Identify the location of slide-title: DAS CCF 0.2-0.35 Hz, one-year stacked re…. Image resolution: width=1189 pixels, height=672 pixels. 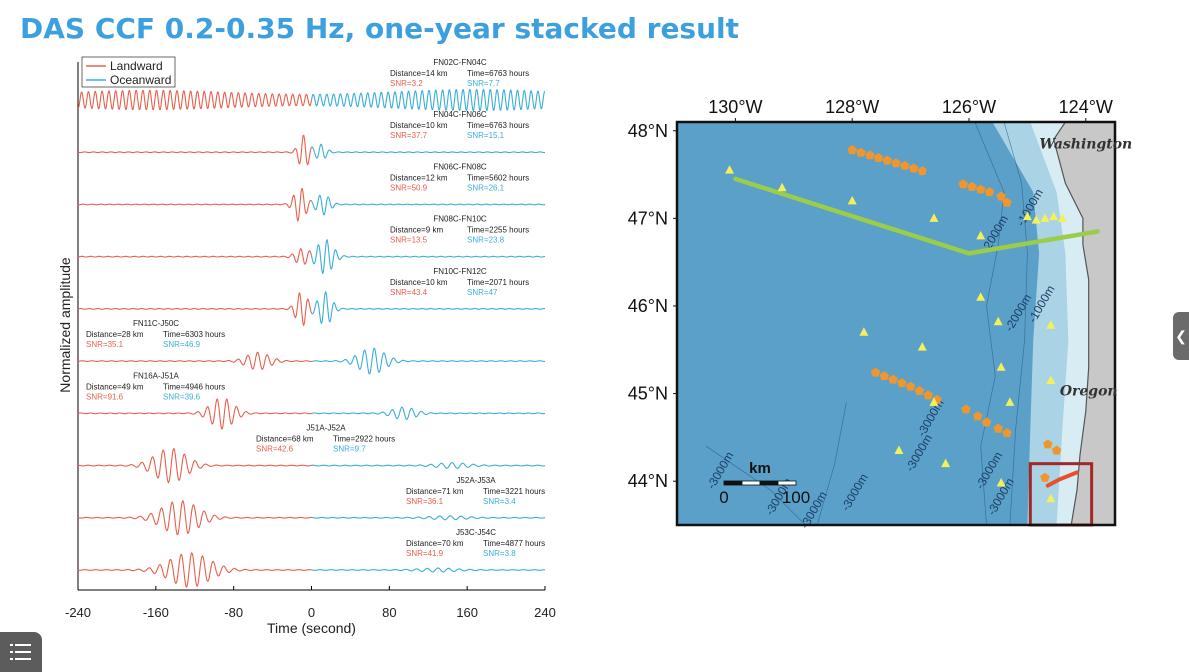
(380, 28).